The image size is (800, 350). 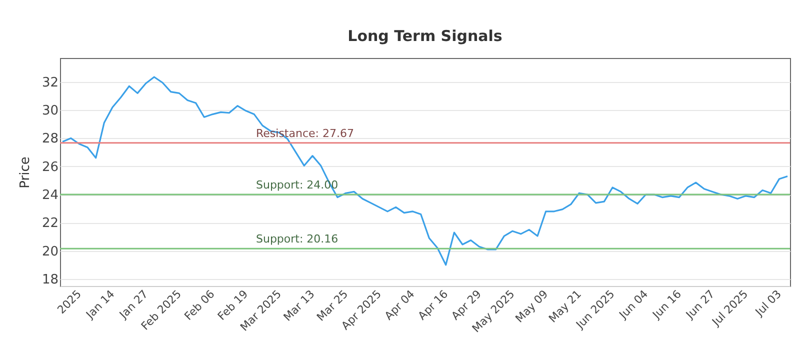 I want to click on x-tick-label: Mar 13, so click(x=299, y=306).